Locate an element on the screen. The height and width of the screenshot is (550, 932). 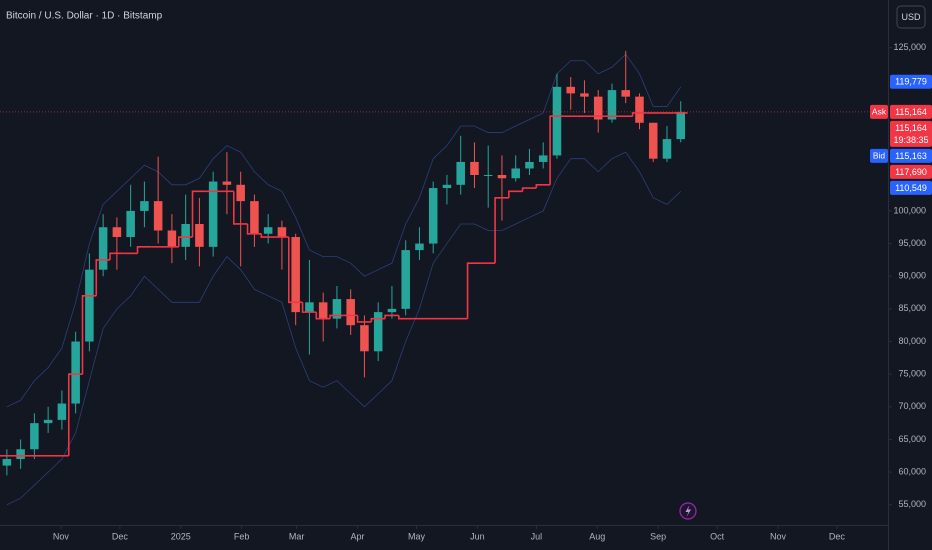
x-tick-label: May is located at coordinates (417, 536).